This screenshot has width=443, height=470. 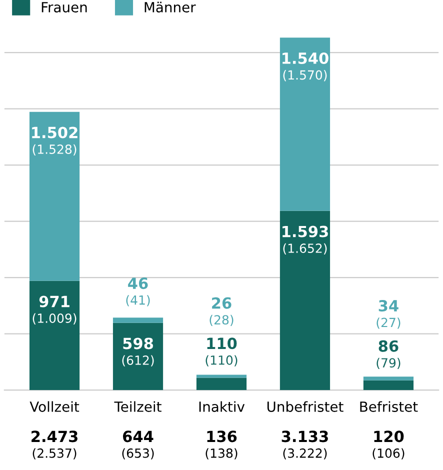 What do you see at coordinates (222, 445) in the screenshot?
I see `total-label: 136 (138)` at bounding box center [222, 445].